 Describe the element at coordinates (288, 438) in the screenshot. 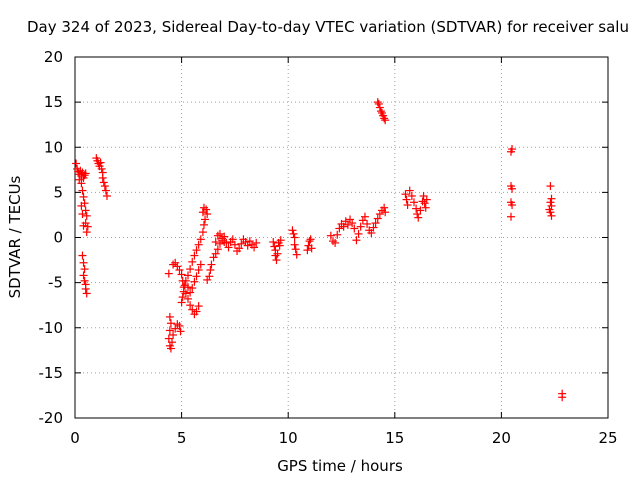

I see `x-tick-label: 10` at that location.